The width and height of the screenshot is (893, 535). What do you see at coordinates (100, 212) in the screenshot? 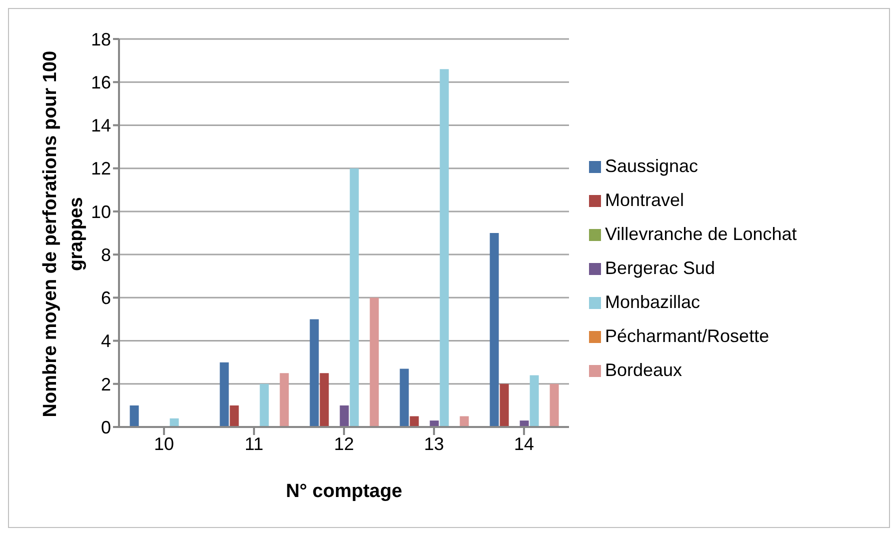
I see `y-tick-label: 10` at bounding box center [100, 212].